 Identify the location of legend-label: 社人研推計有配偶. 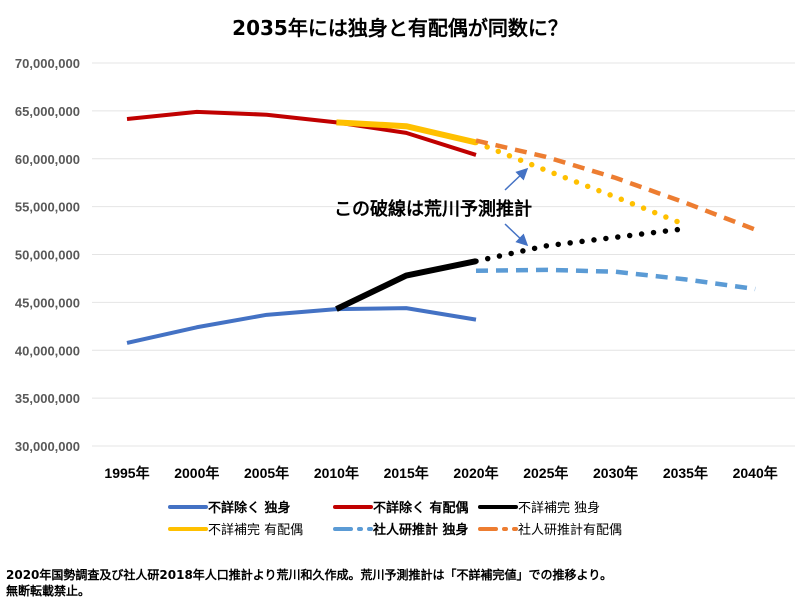
(570, 530).